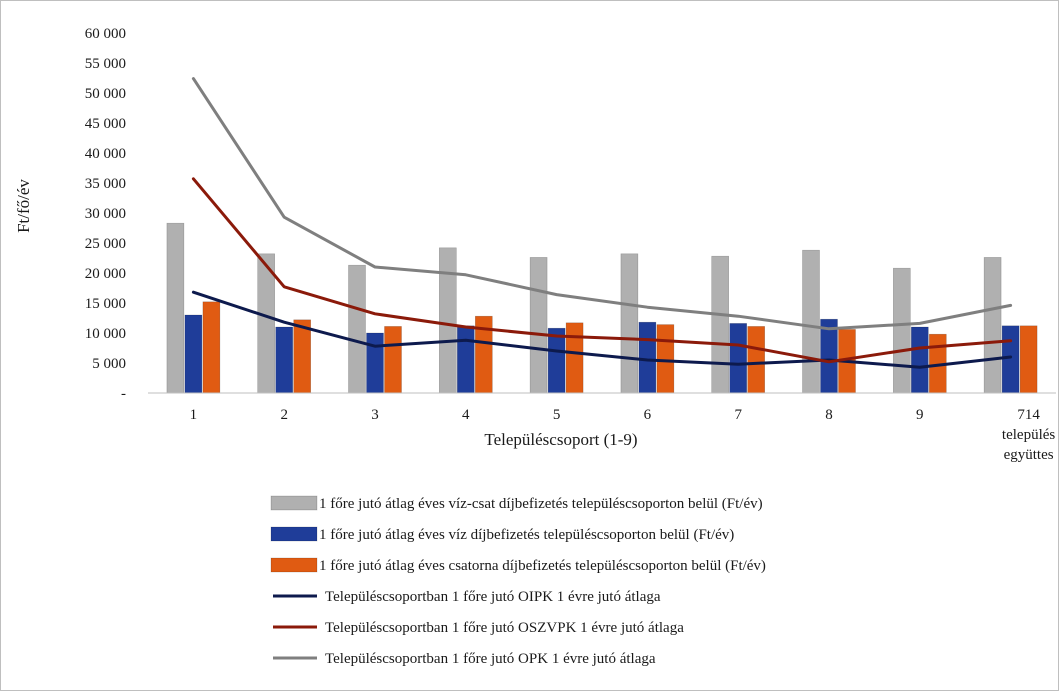 This screenshot has height=695, width=1059. What do you see at coordinates (1028, 415) in the screenshot?
I see `x-tick-label: 714` at bounding box center [1028, 415].